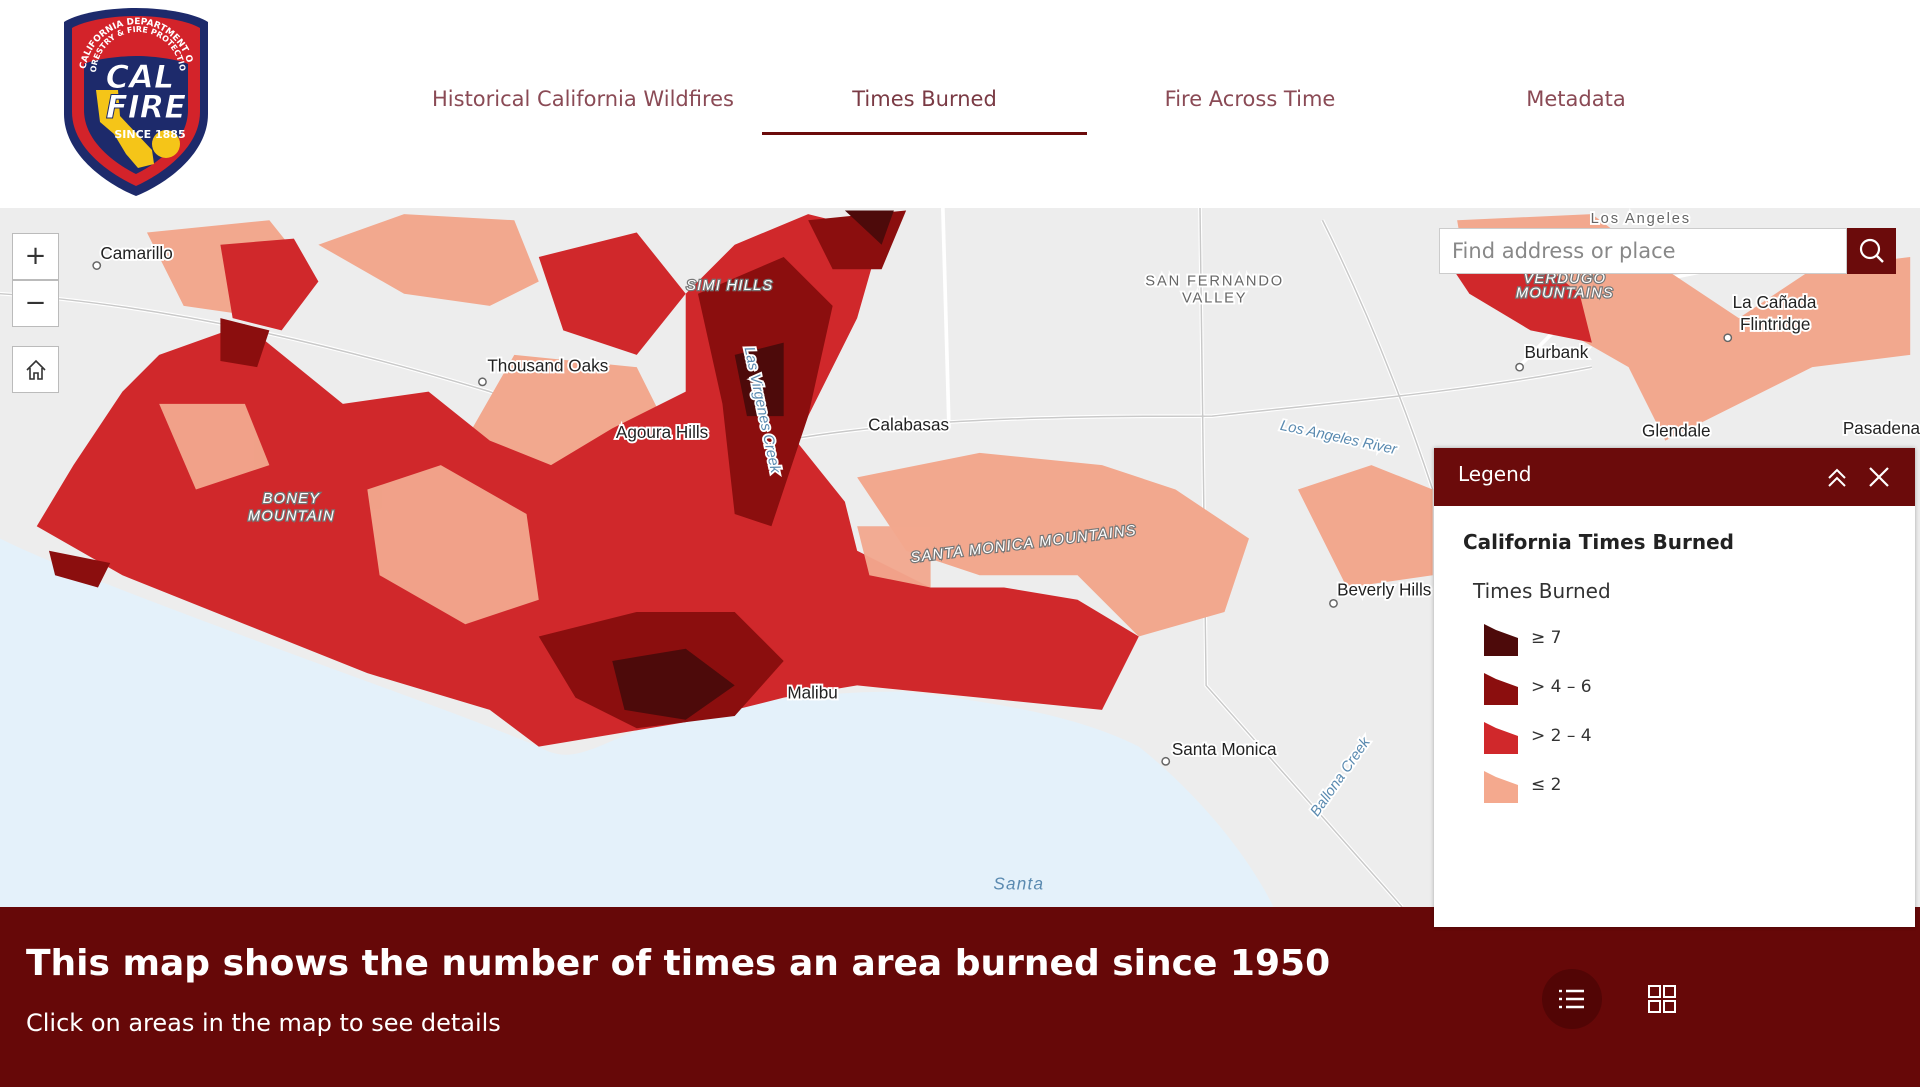 The image size is (1920, 1087). What do you see at coordinates (1542, 591) in the screenshot?
I see `legend-field: Times Burned` at bounding box center [1542, 591].